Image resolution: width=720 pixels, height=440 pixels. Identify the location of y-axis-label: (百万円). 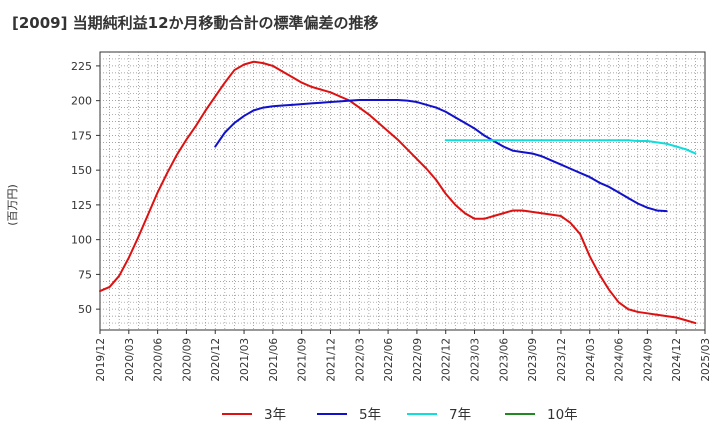
(12, 205).